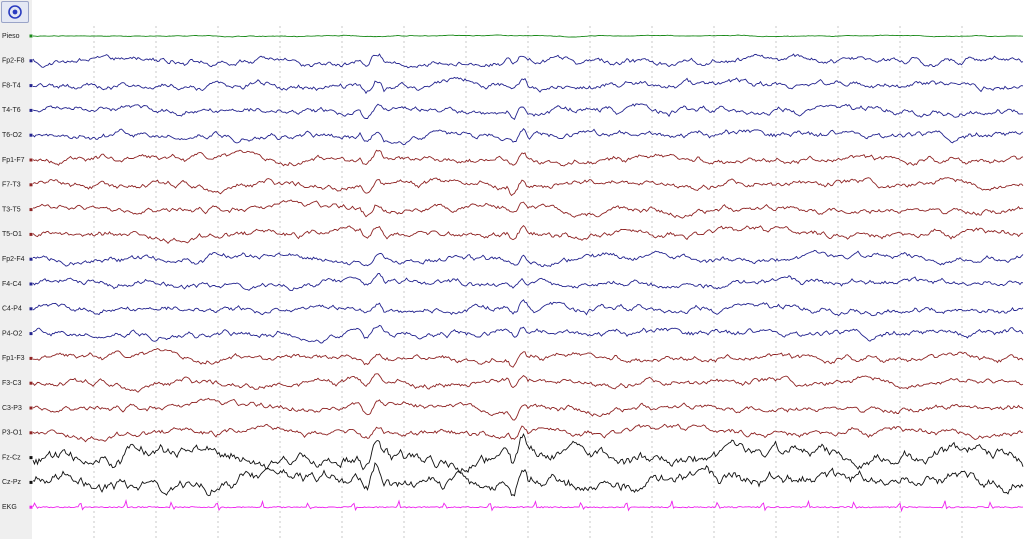 The width and height of the screenshot is (1024, 539). I want to click on channel-label: F7-T3, so click(11, 185).